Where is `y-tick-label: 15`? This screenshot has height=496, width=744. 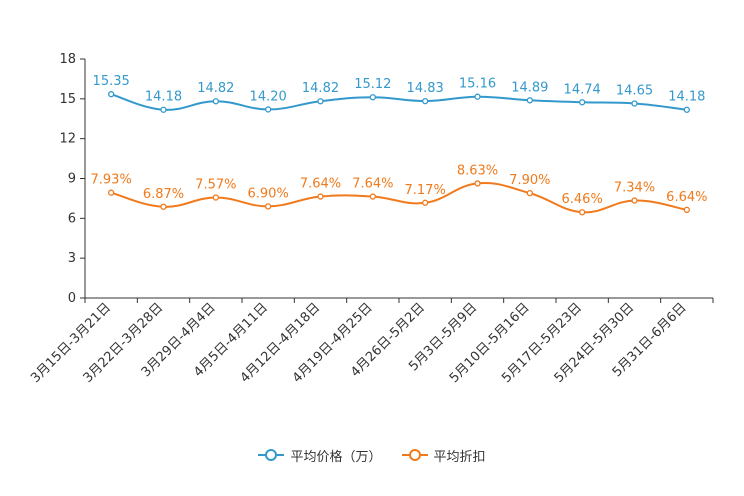
y-tick-label: 15 is located at coordinates (67, 99).